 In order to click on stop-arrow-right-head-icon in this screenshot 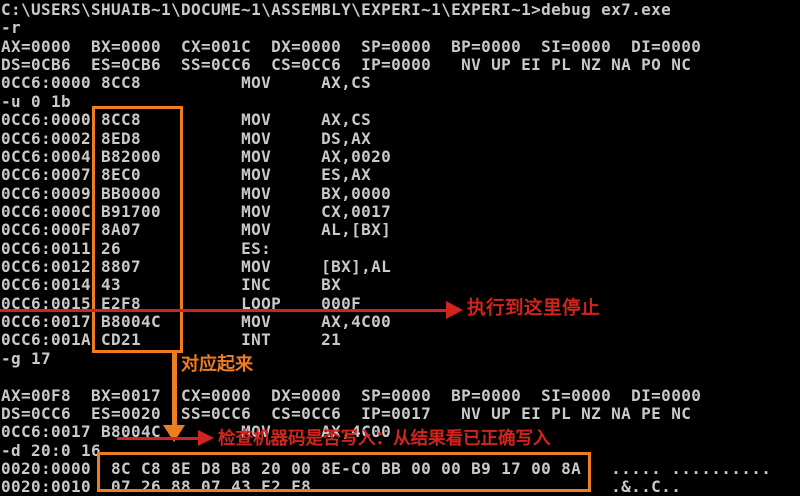, I will do `click(454, 310)`.